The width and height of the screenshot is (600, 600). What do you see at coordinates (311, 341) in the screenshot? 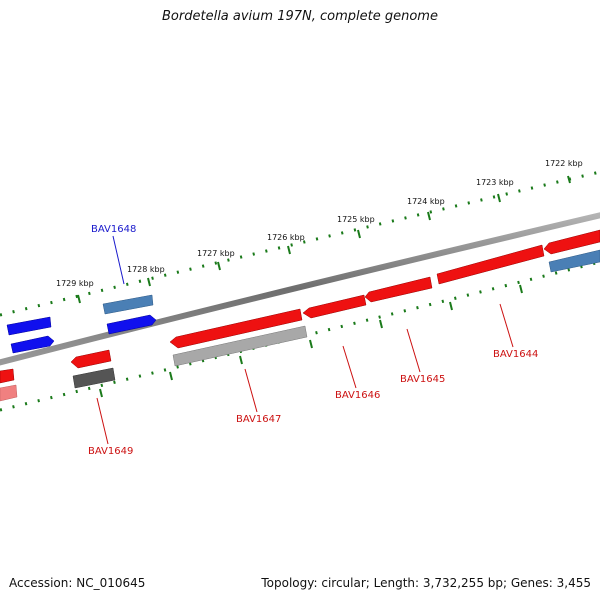
I see `inner-major-ticks` at bounding box center [311, 341].